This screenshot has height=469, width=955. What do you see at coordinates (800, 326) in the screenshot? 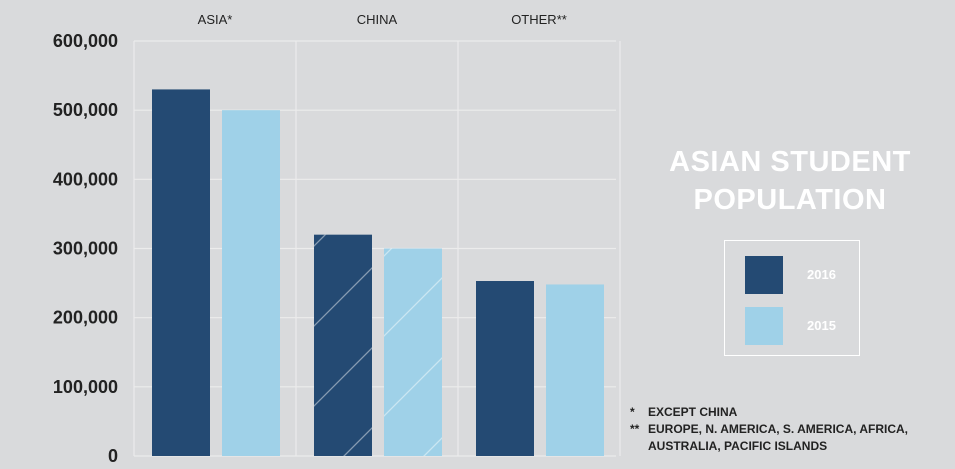
I see `legend-item-2015: 2015` at bounding box center [800, 326].